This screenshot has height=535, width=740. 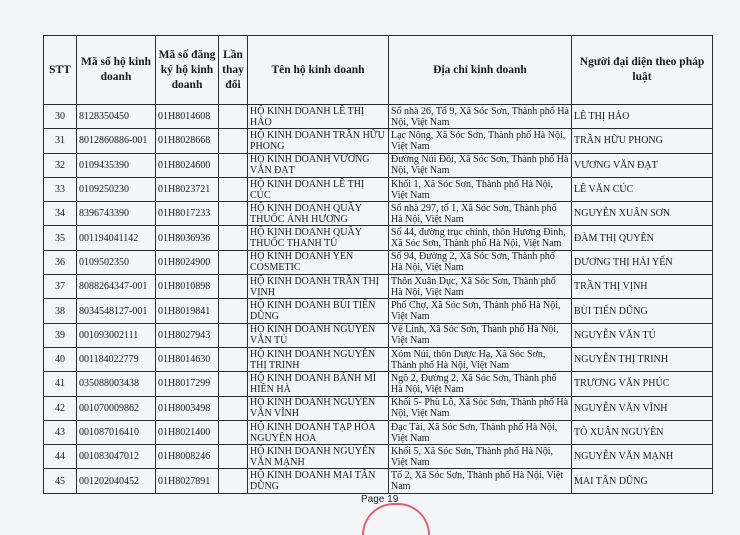 I want to click on cell-business-name: HỘ KINH DOANH QUẦY THUỐC THANH TÚ, so click(x=318, y=238).